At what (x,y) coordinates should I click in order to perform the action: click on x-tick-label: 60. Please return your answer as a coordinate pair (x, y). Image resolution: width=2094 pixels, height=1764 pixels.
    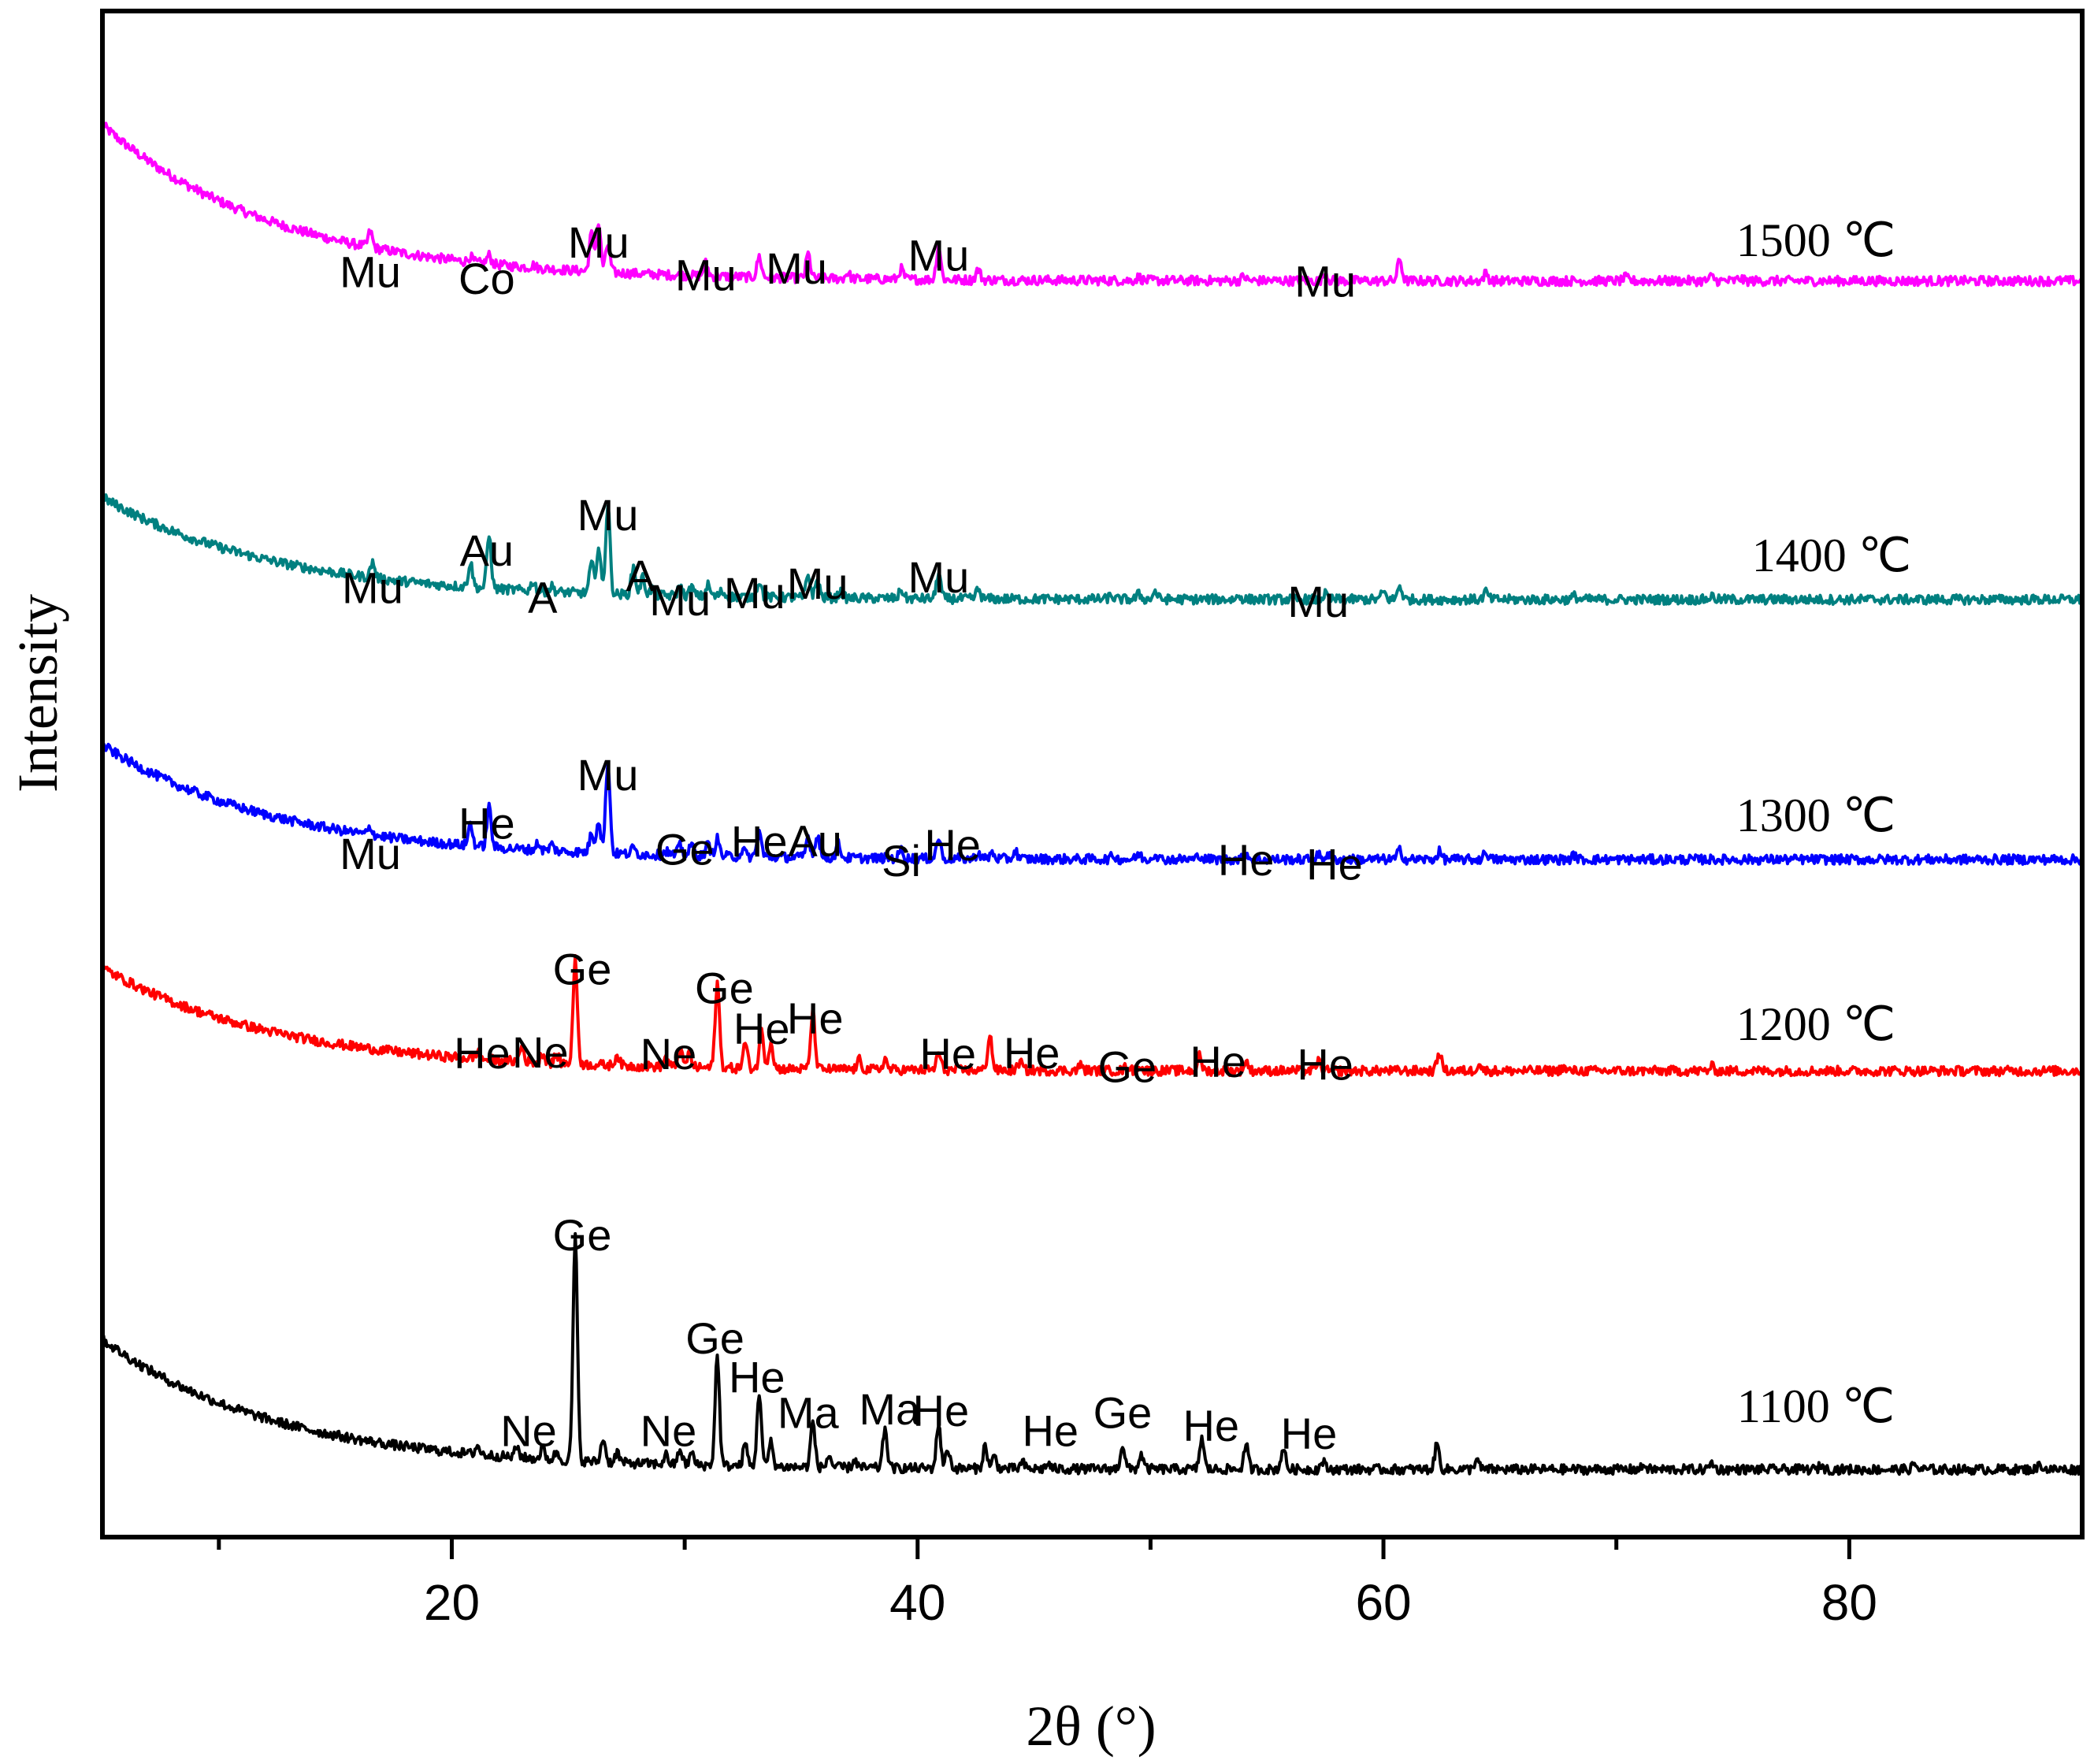
    Looking at the image, I should click on (1383, 1602).